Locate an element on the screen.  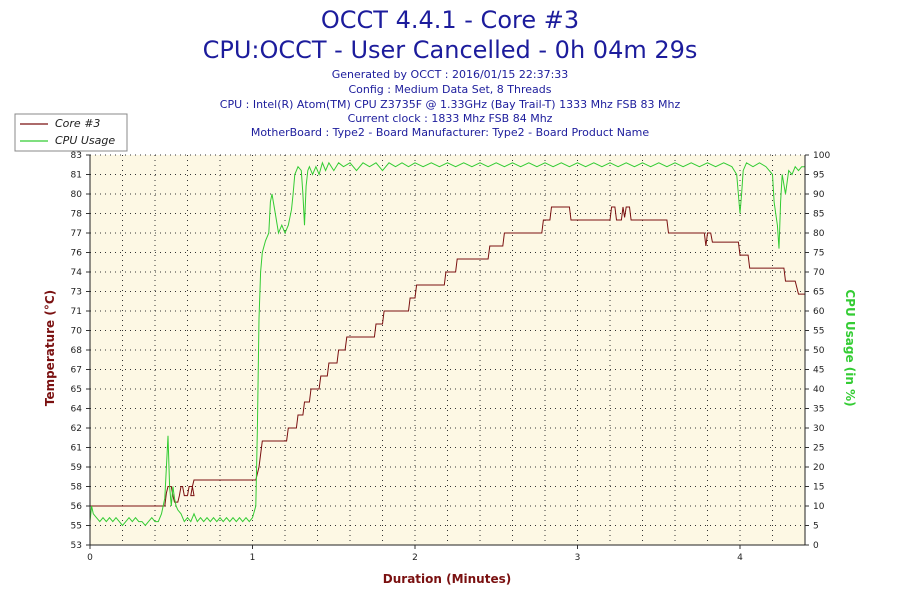
y2-tick-label: 100 is located at coordinates (821, 156).